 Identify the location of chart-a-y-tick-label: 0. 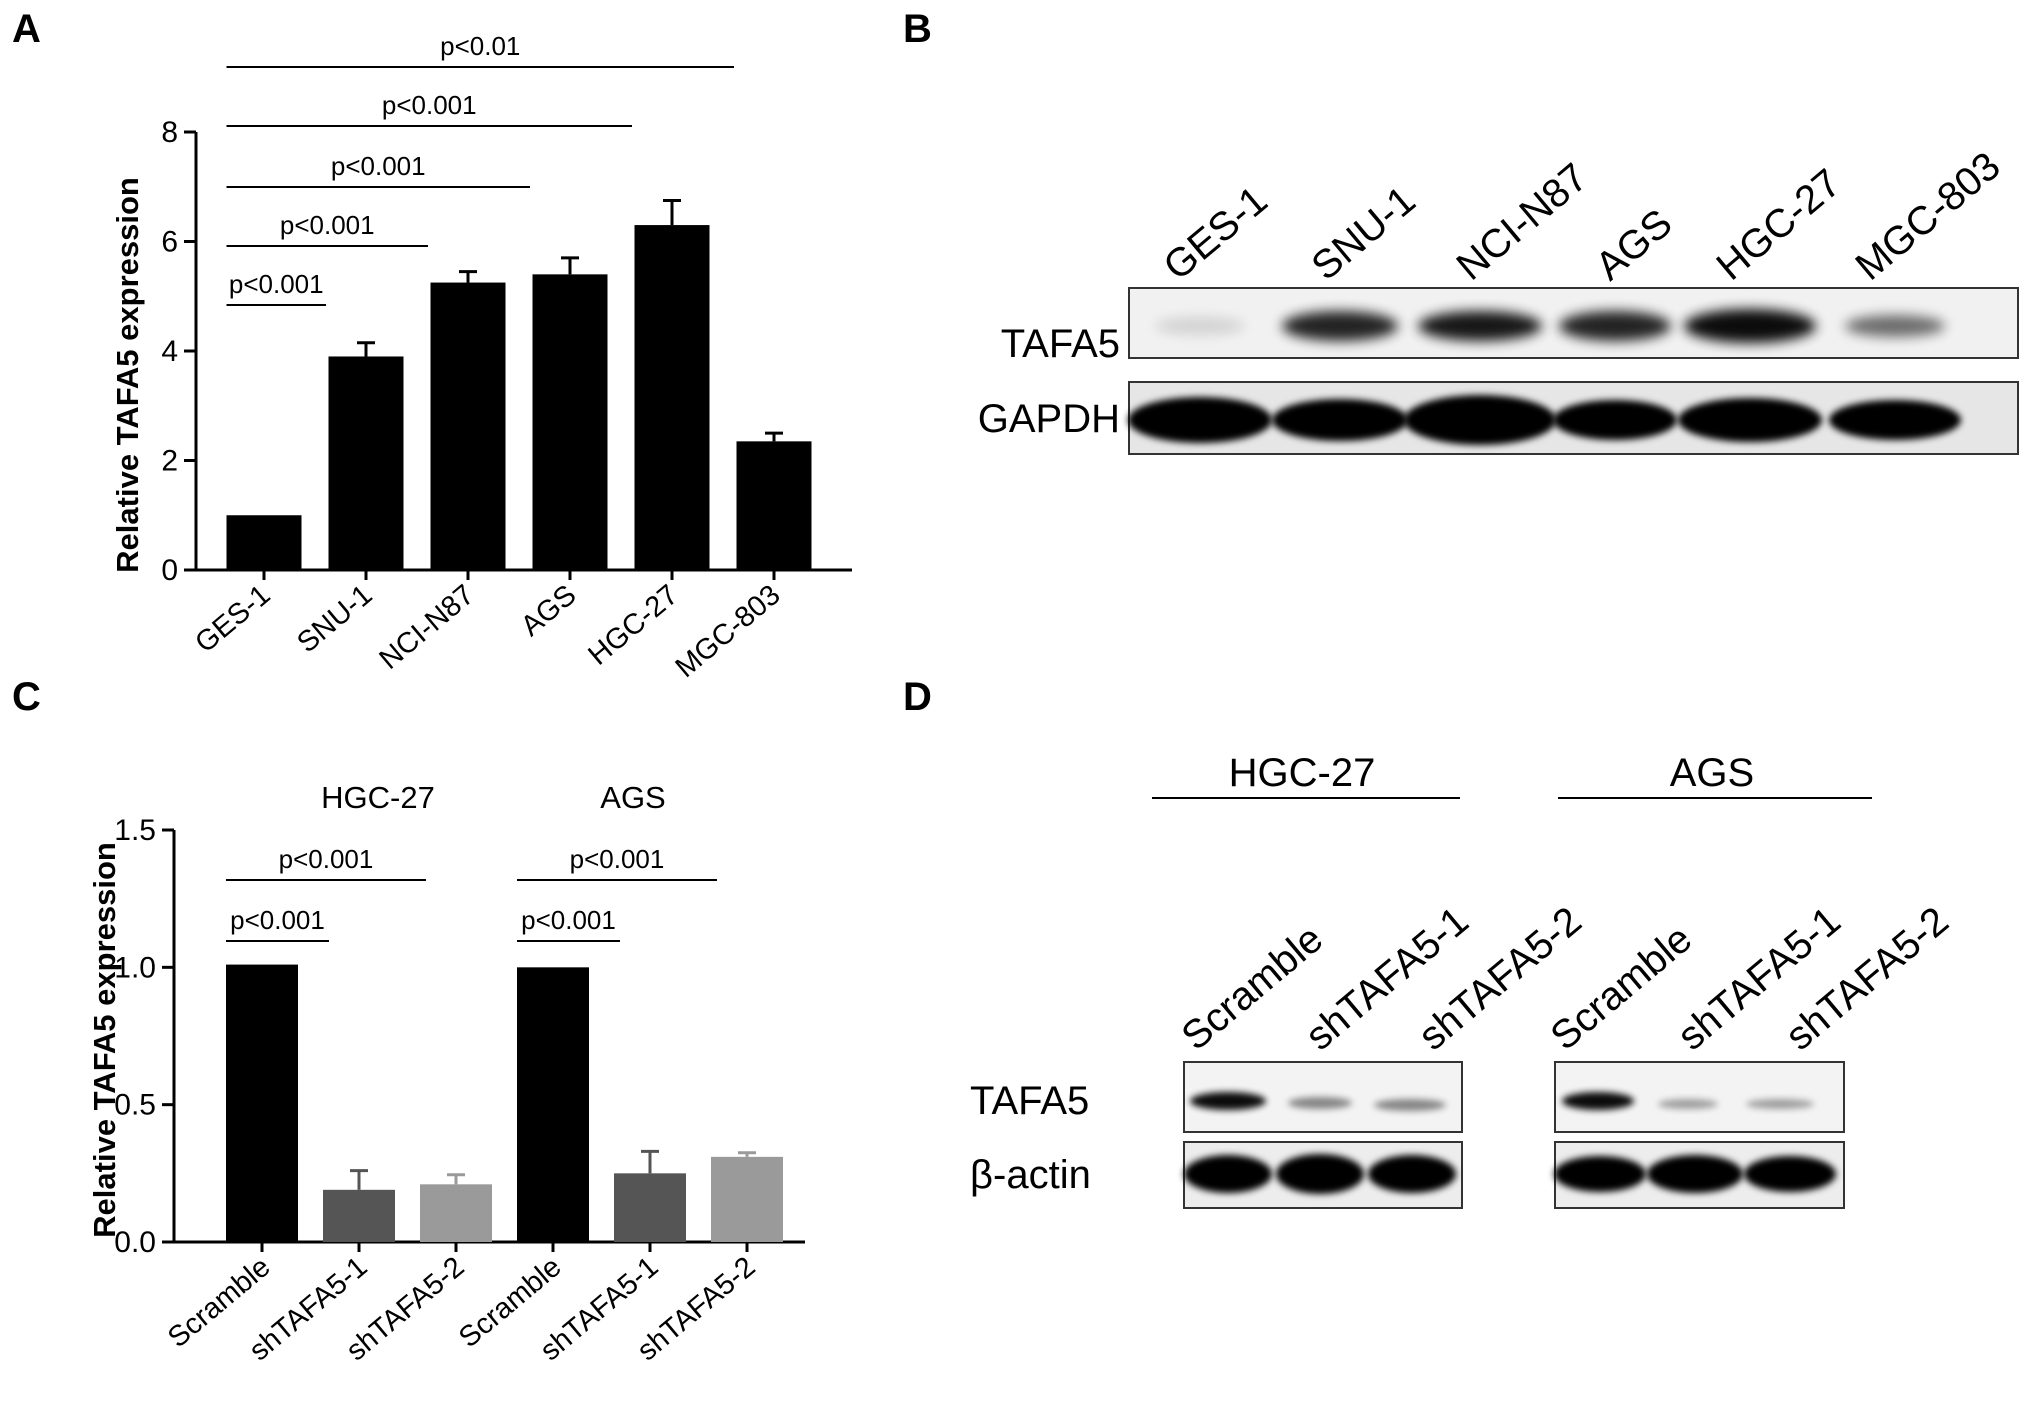
(169, 570).